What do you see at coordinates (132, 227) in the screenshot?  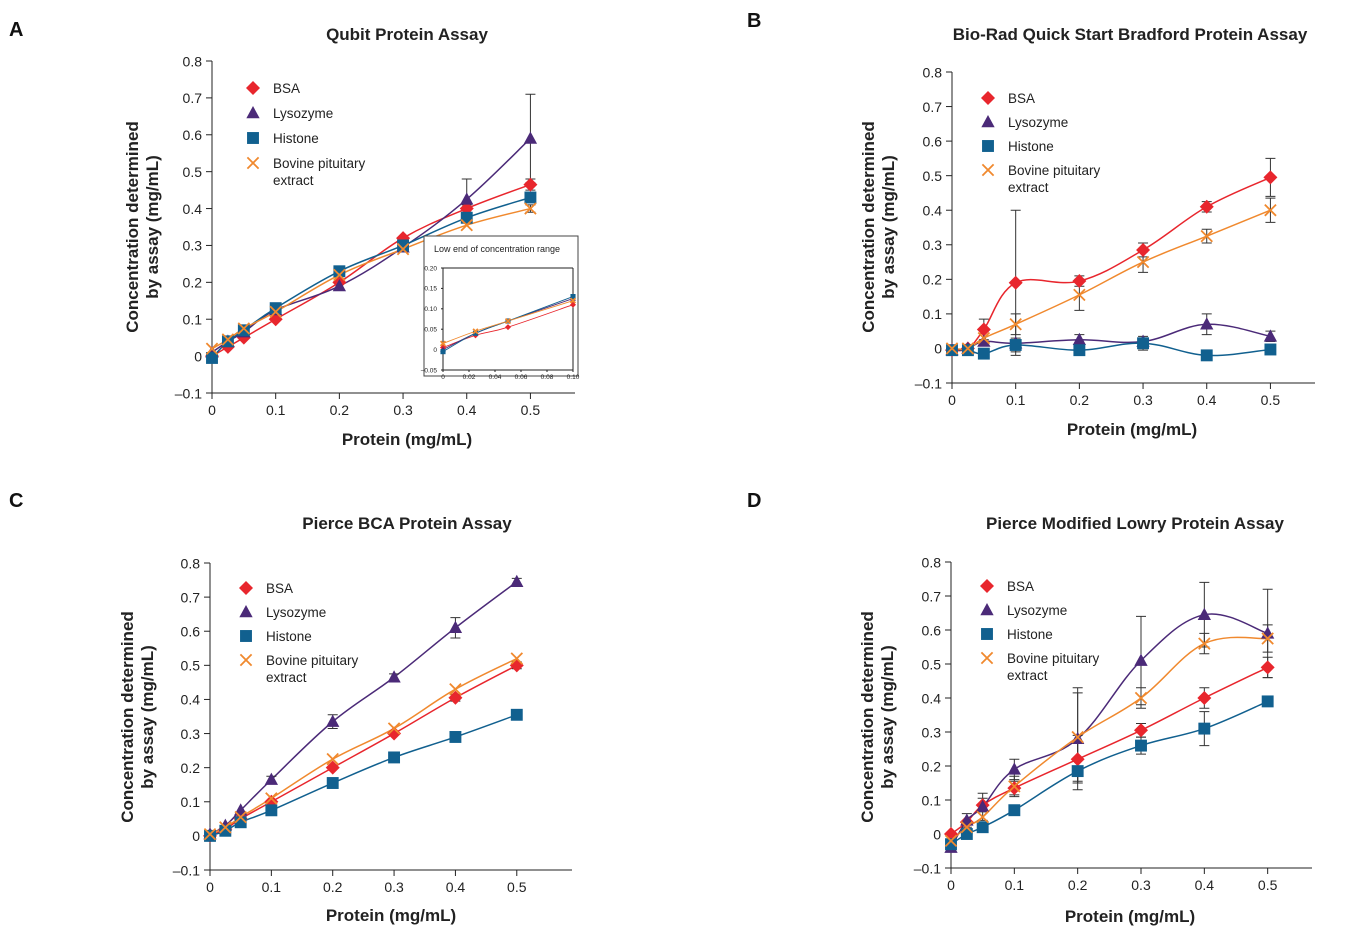 I see `y-axis-label-line: Concentration determined` at bounding box center [132, 227].